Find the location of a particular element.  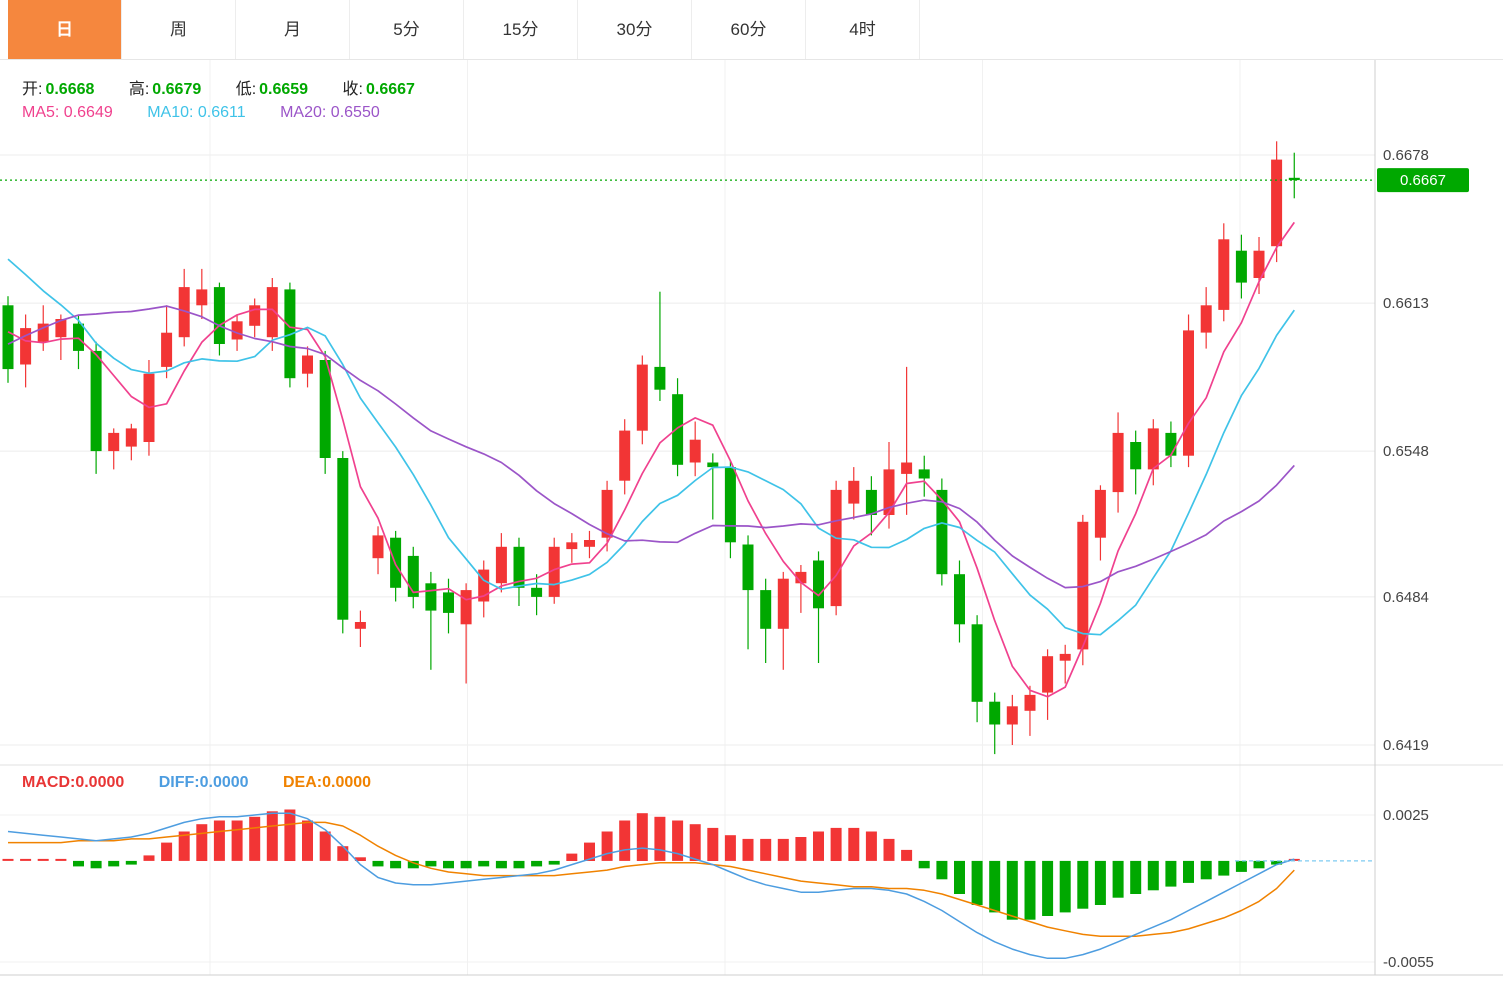

tab-30min: 30分 is located at coordinates (635, 29).